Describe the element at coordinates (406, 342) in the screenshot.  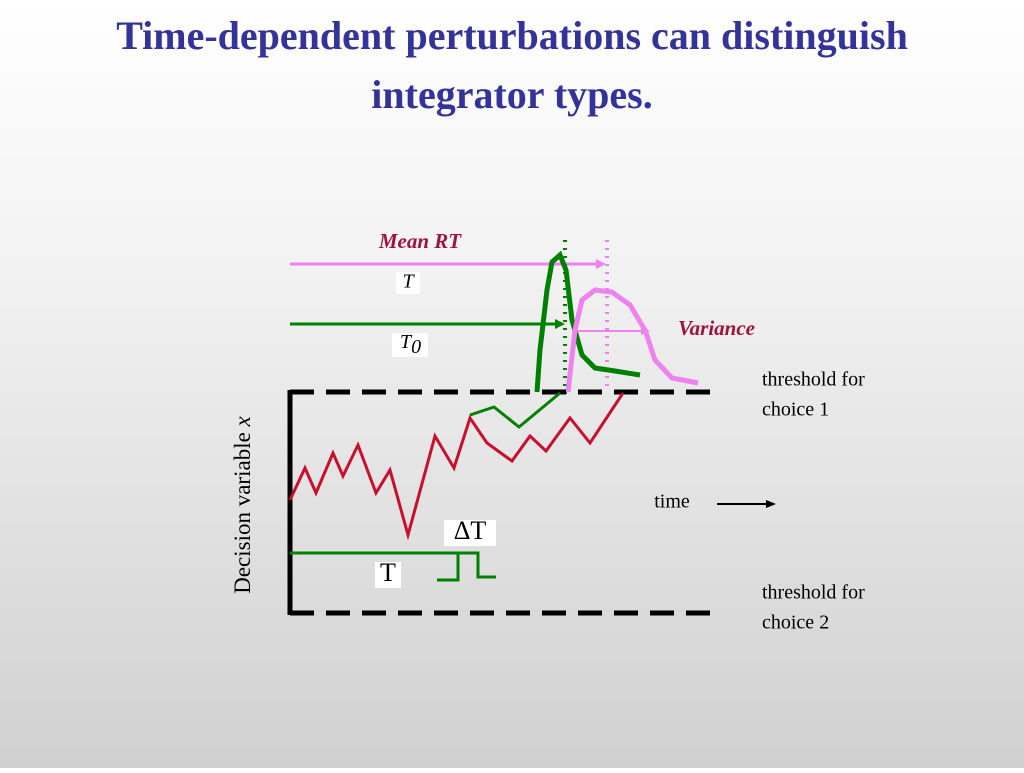
I see `tau0-main: T` at that location.